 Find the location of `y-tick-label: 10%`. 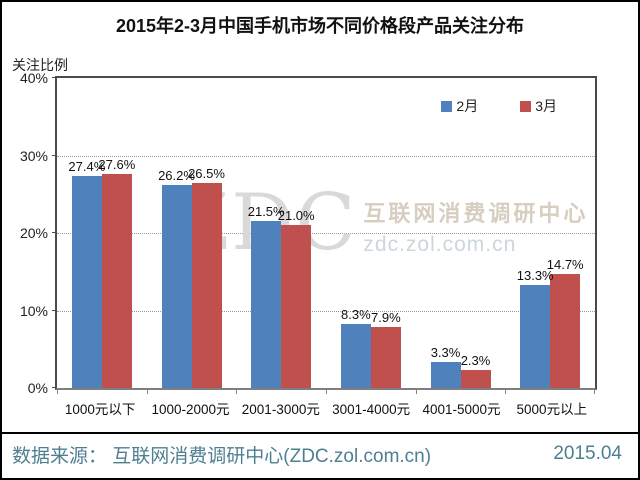

y-tick-label: 10% is located at coordinates (33, 310).